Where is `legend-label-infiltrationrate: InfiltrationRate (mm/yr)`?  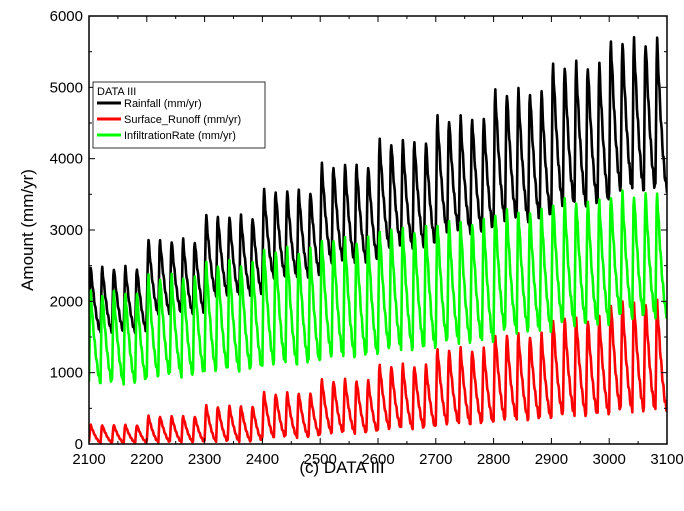 legend-label-infiltrationrate: InfiltrationRate (mm/yr) is located at coordinates (180, 136).